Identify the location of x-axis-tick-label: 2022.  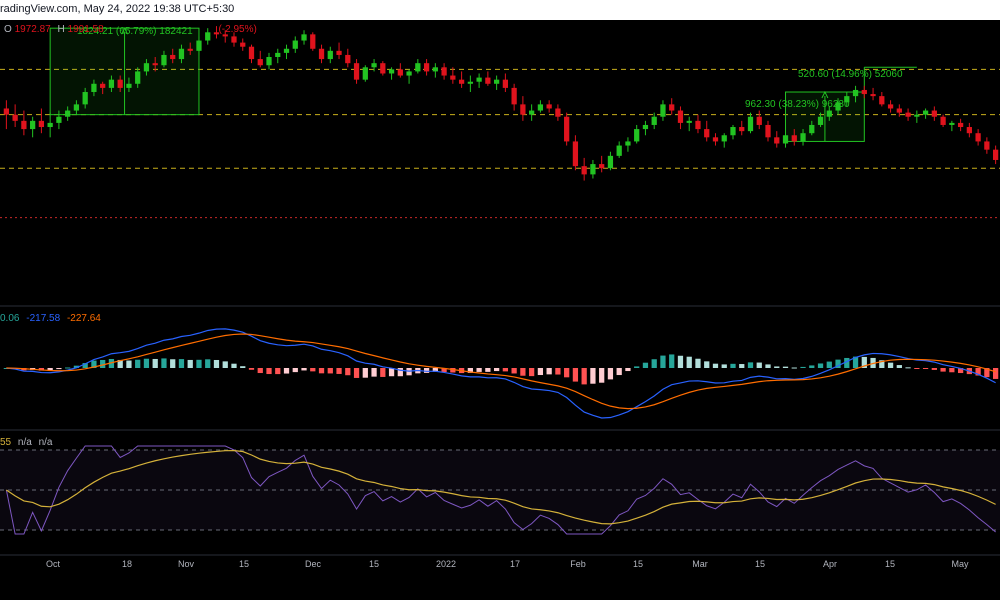
(446, 564).